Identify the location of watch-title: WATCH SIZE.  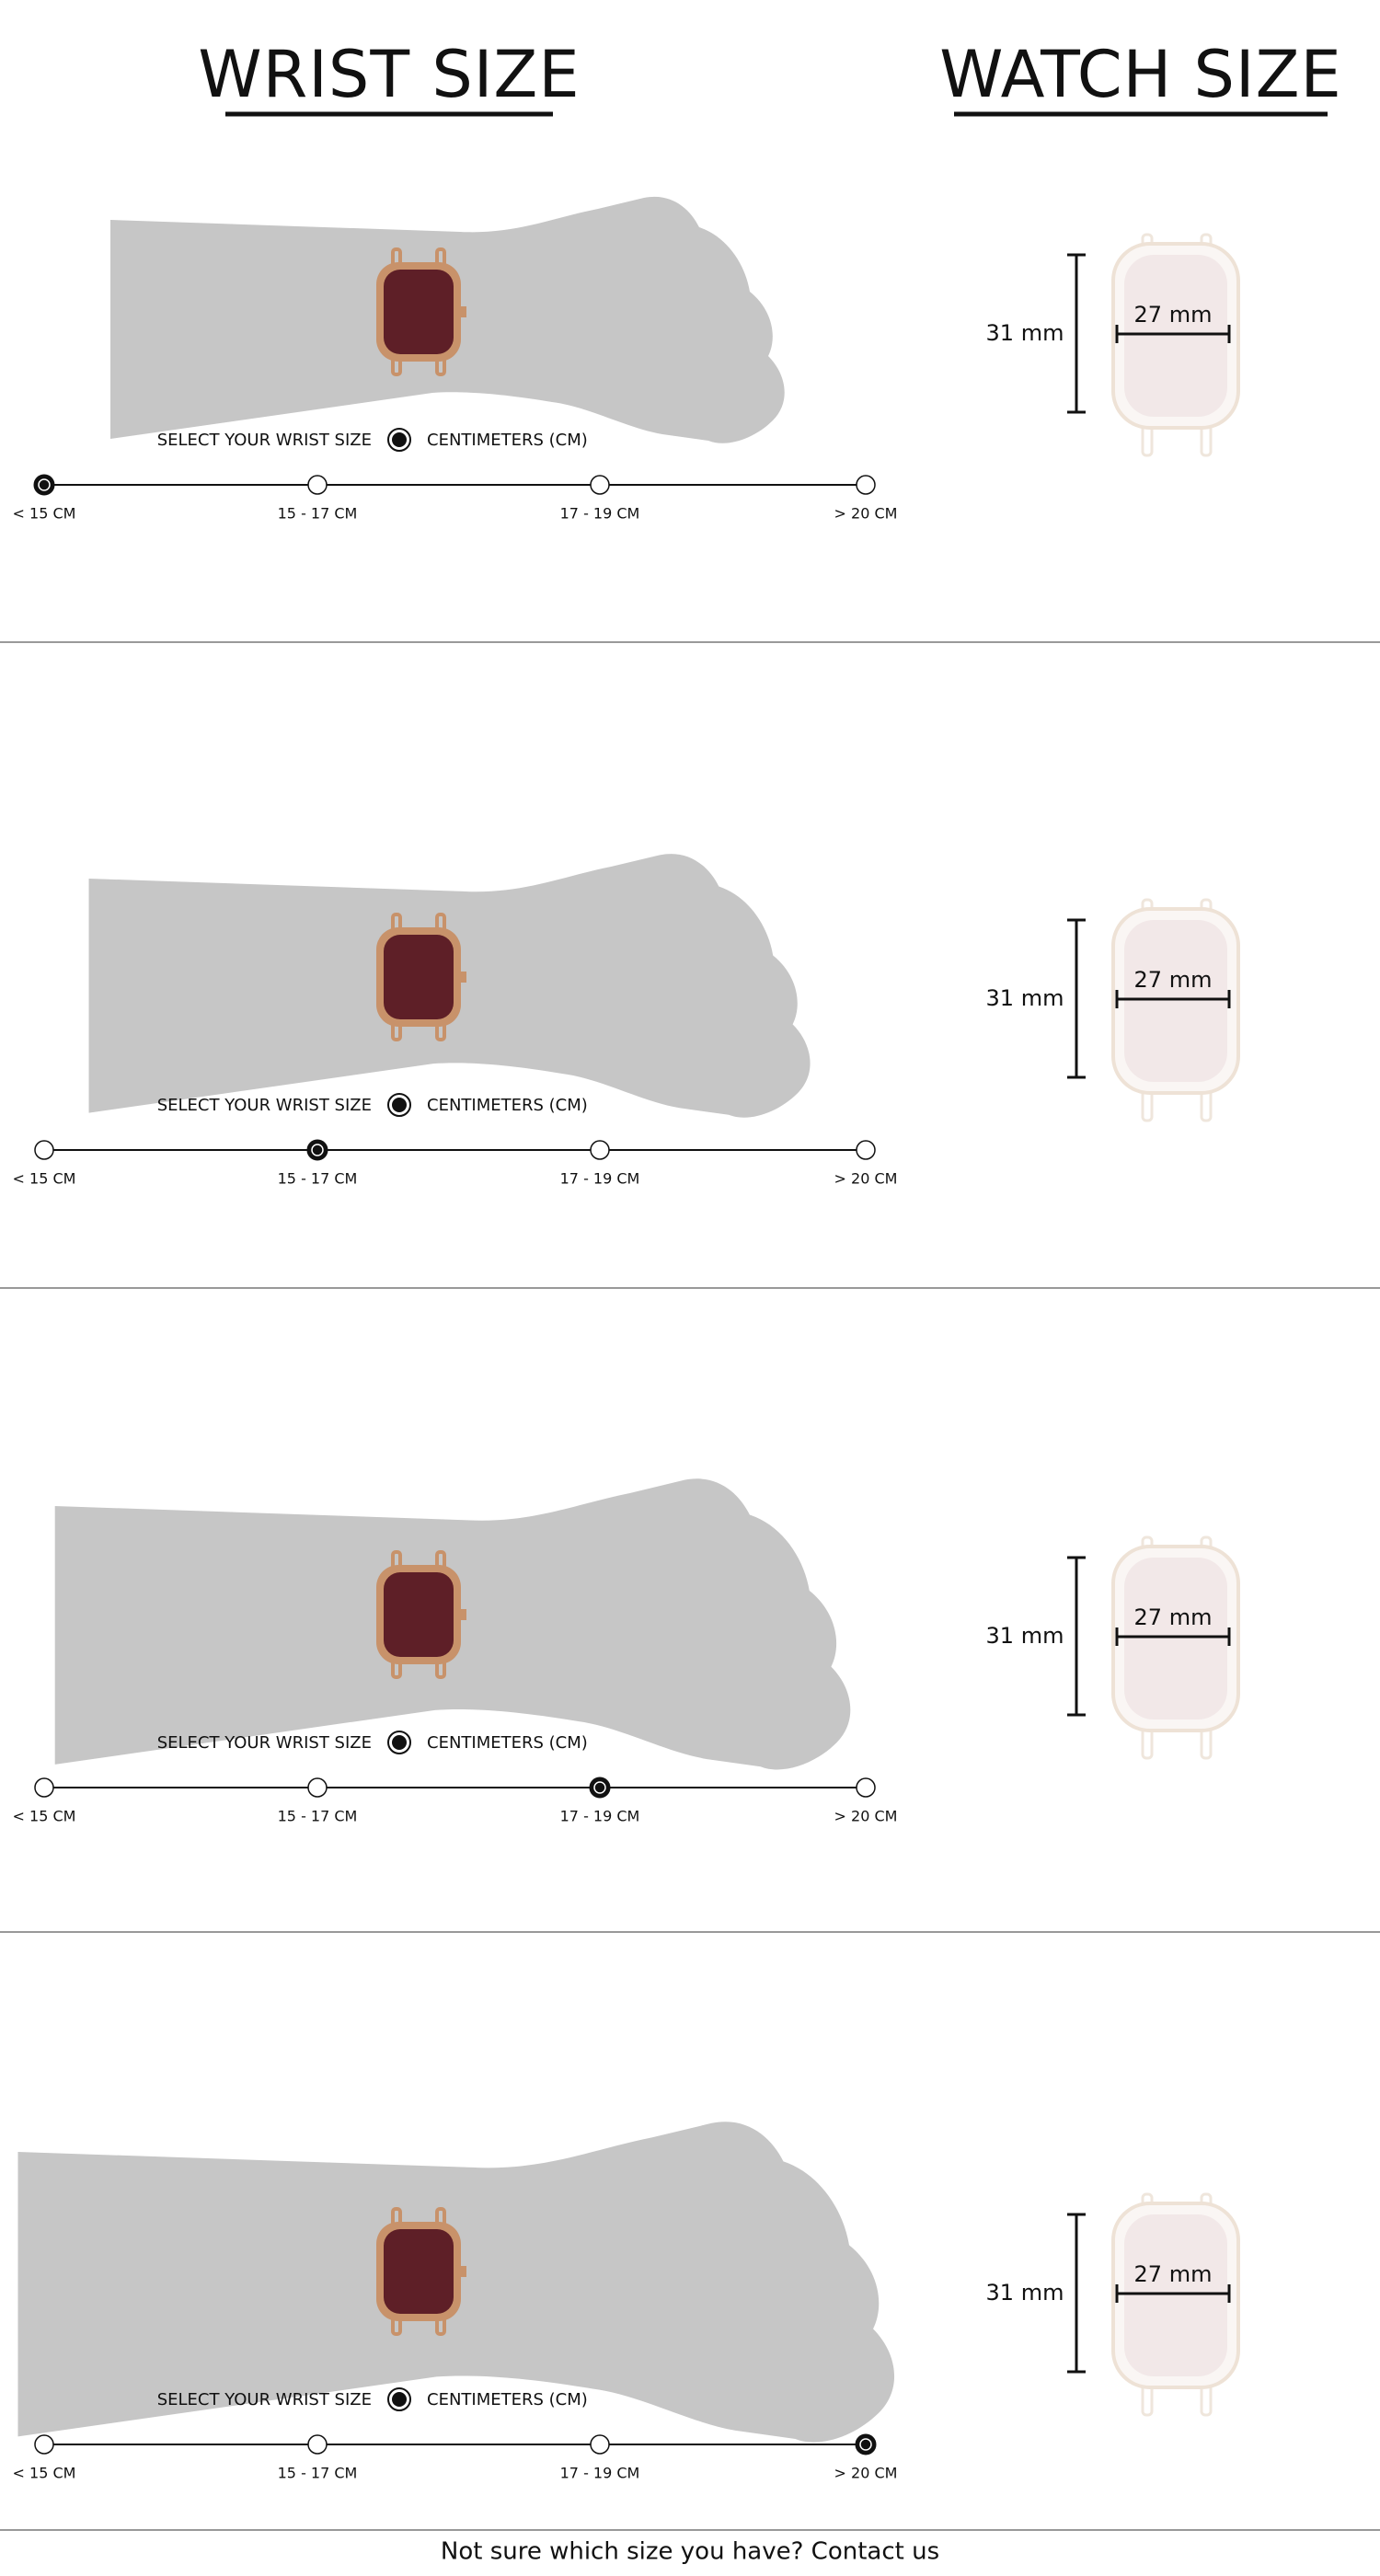
(1140, 74).